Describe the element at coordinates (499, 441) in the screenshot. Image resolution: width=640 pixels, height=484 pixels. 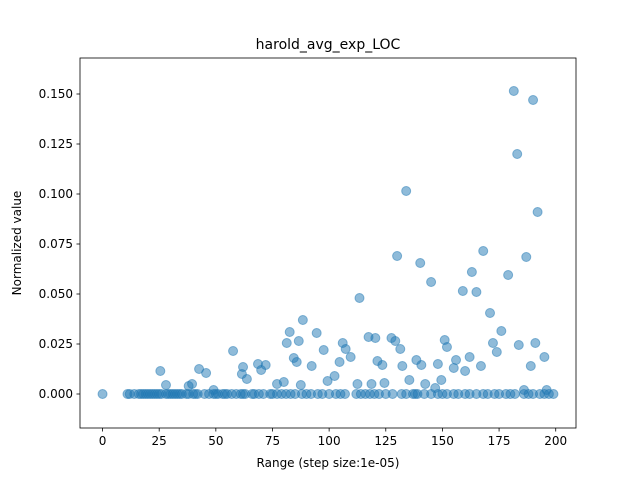
I see `x-tick-label: 175` at that location.